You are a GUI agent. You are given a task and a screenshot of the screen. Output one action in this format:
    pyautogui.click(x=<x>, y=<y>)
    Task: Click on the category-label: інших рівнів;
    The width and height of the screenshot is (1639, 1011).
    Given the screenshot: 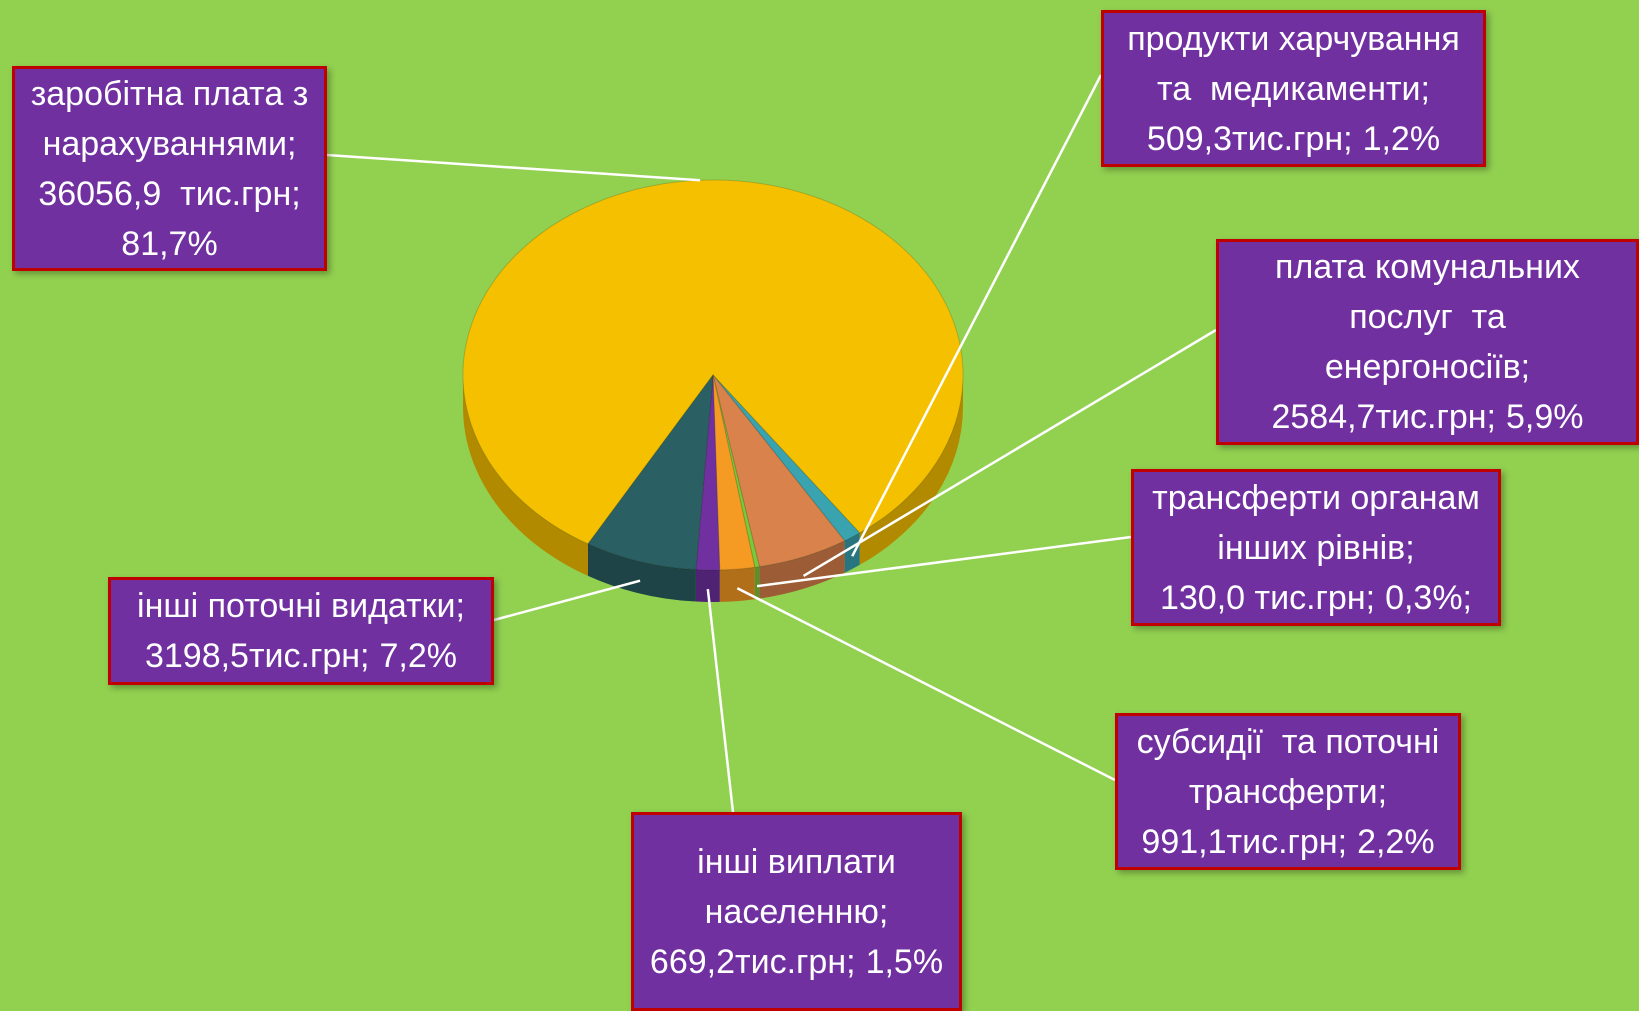 What is the action you would take?
    pyautogui.click(x=1316, y=547)
    